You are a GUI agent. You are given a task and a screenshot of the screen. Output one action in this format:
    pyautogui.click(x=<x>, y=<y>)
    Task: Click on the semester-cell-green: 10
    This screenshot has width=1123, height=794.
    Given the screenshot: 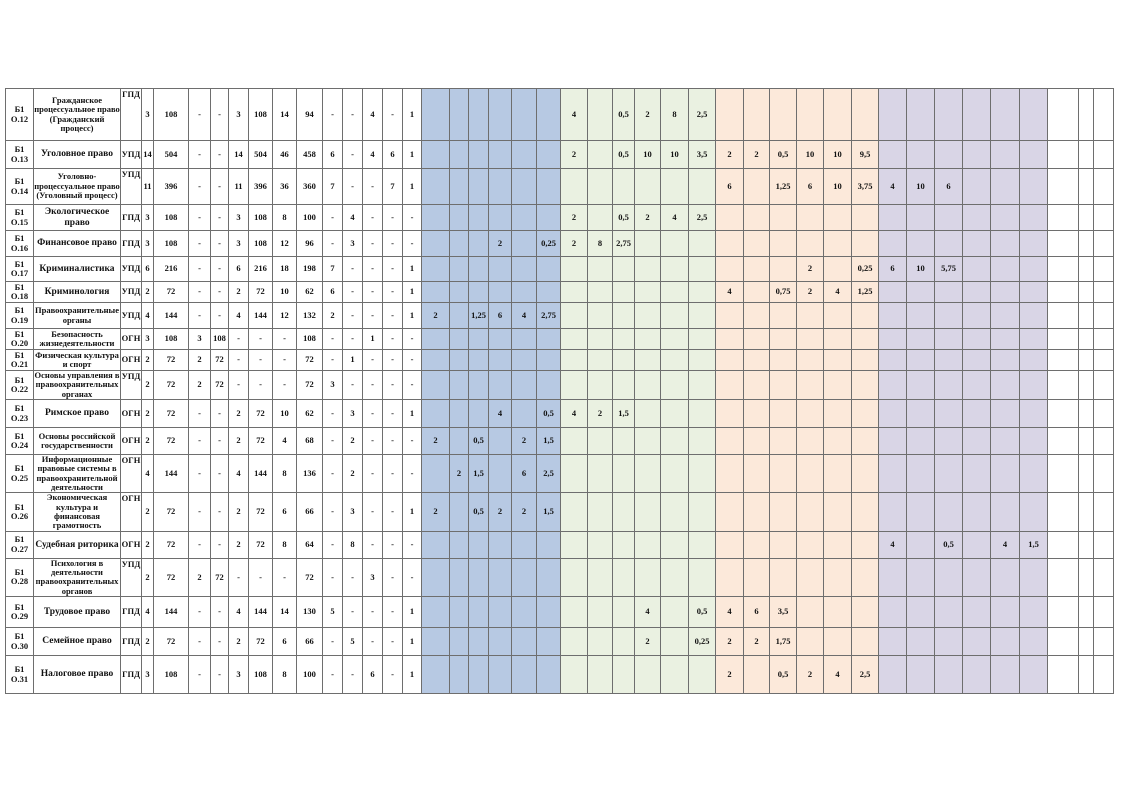 What is the action you would take?
    pyautogui.click(x=647, y=154)
    